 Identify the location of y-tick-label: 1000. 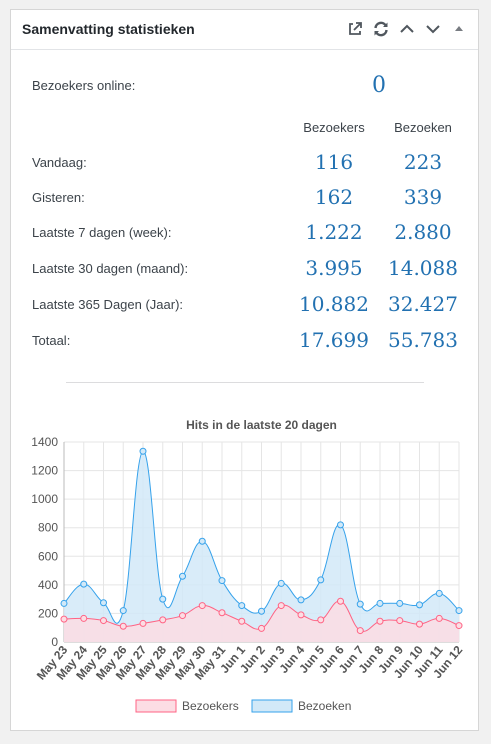
(44, 499).